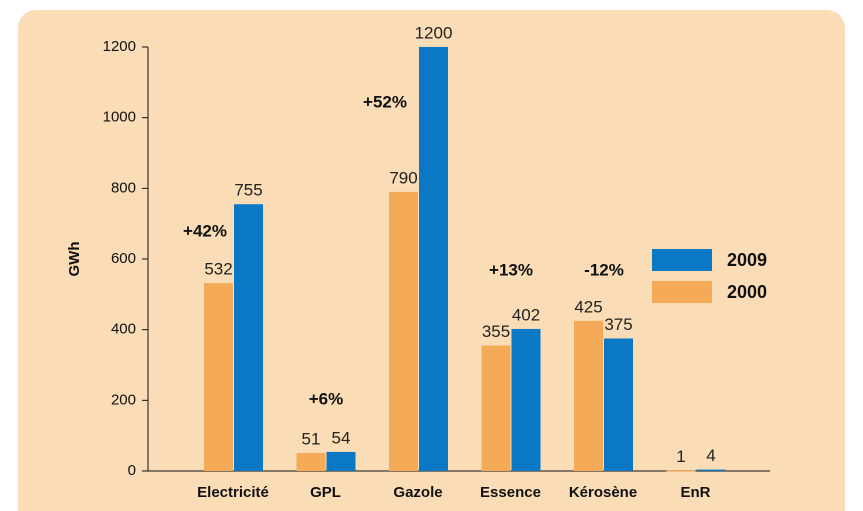 This screenshot has width=863, height=511. Describe the element at coordinates (132, 470) in the screenshot. I see `y-tick-label: 0` at that location.